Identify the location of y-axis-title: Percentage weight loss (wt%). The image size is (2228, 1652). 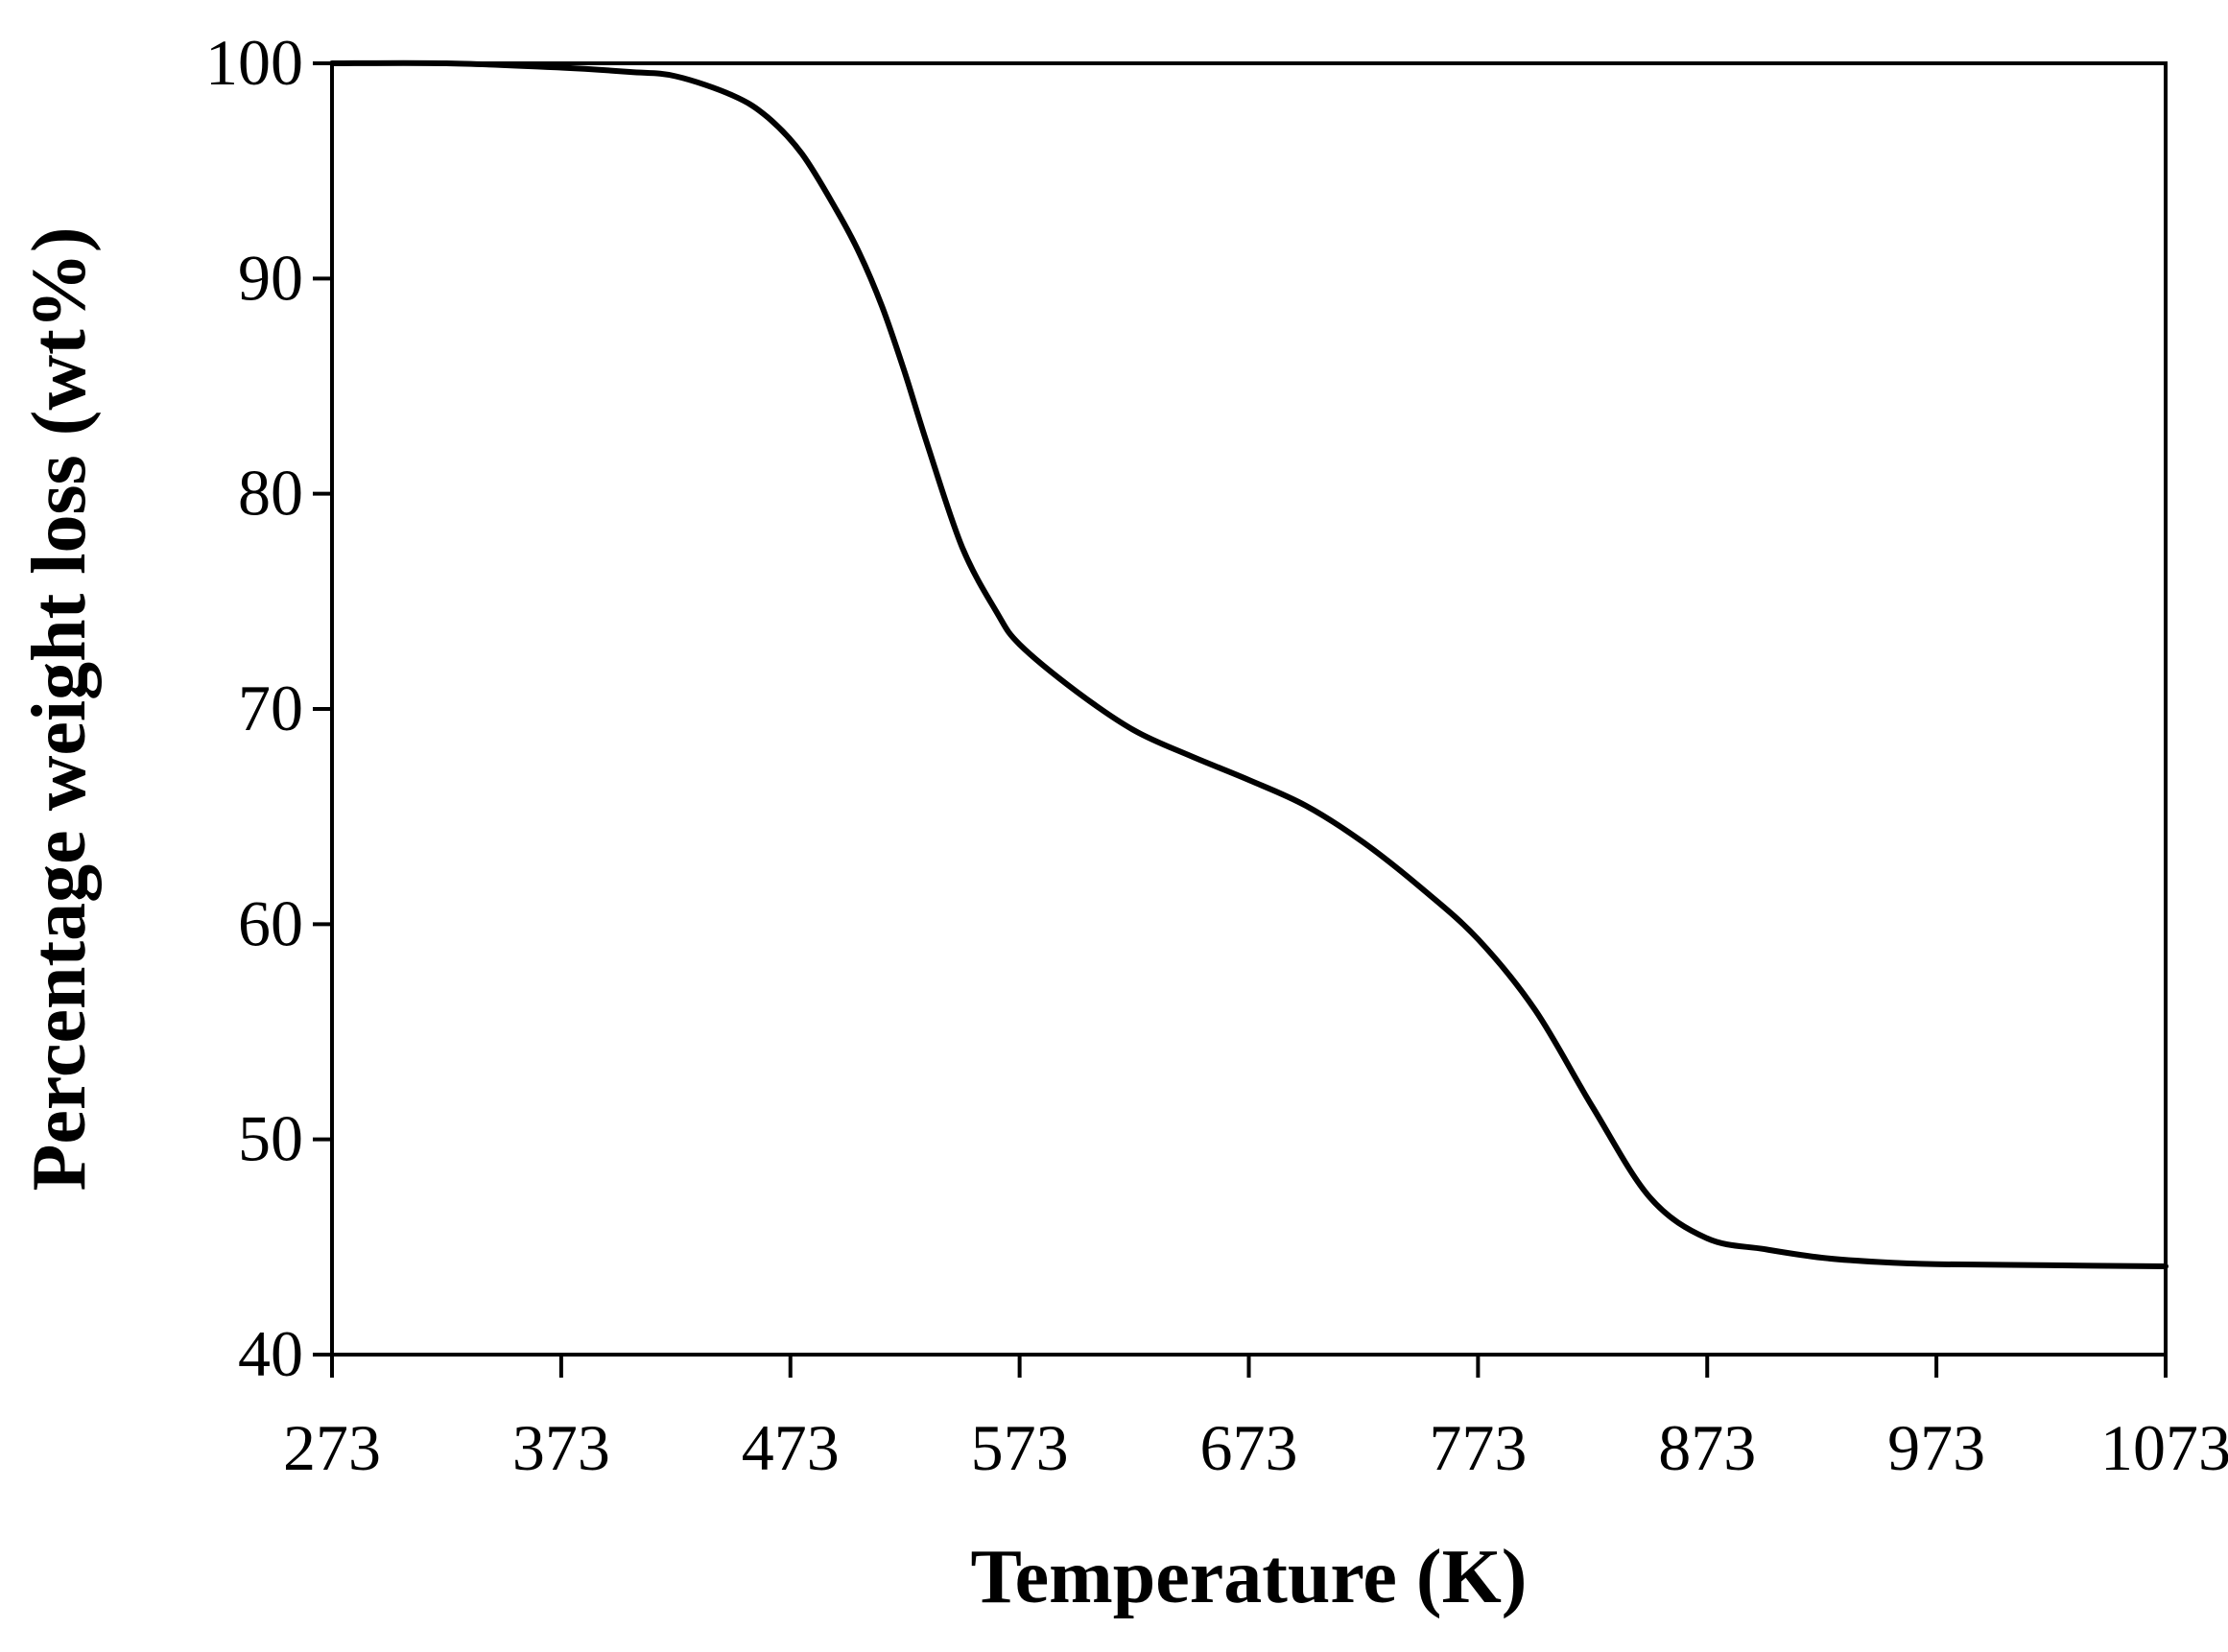
(59, 709).